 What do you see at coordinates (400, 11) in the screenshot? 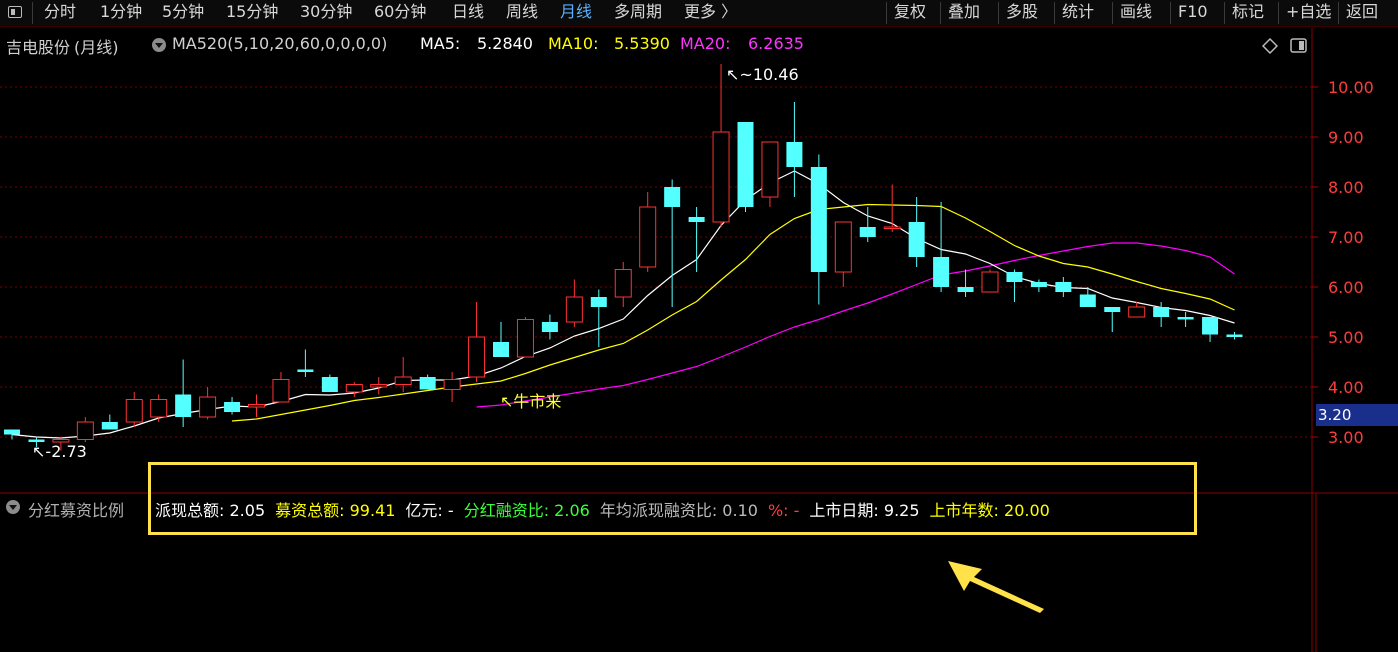
I see `tab-5: 60分钟` at bounding box center [400, 11].